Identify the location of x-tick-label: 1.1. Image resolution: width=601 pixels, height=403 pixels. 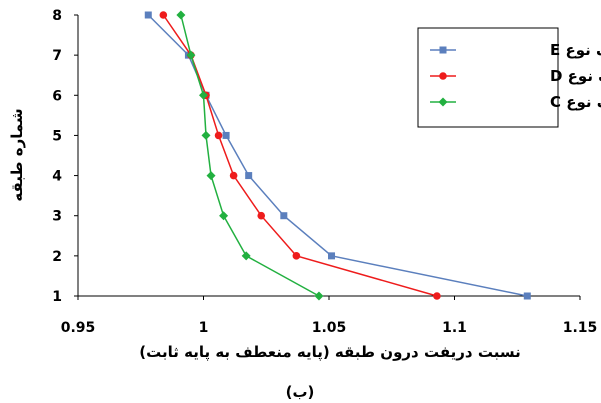
(454, 328).